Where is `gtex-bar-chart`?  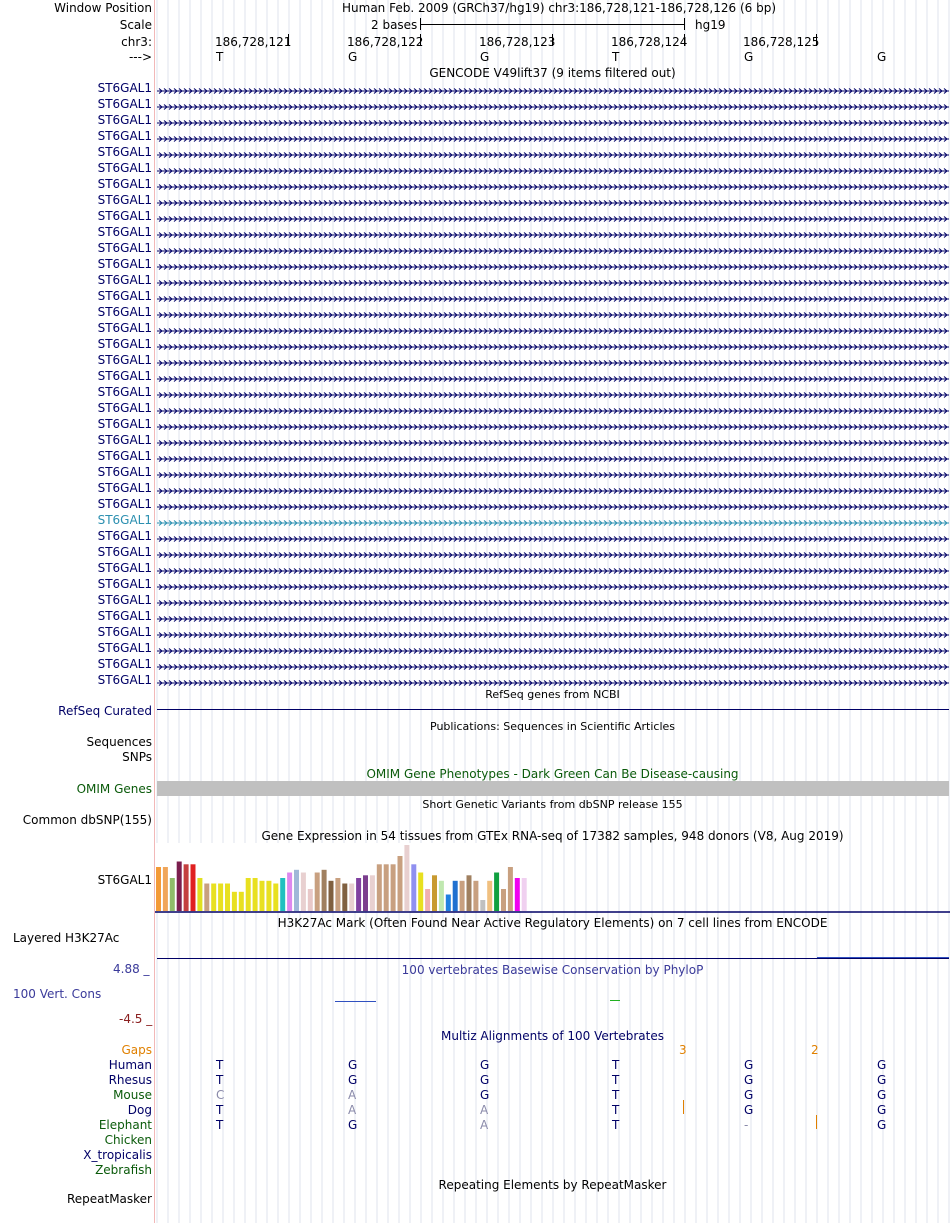
gtex-bar-chart is located at coordinates (552, 878).